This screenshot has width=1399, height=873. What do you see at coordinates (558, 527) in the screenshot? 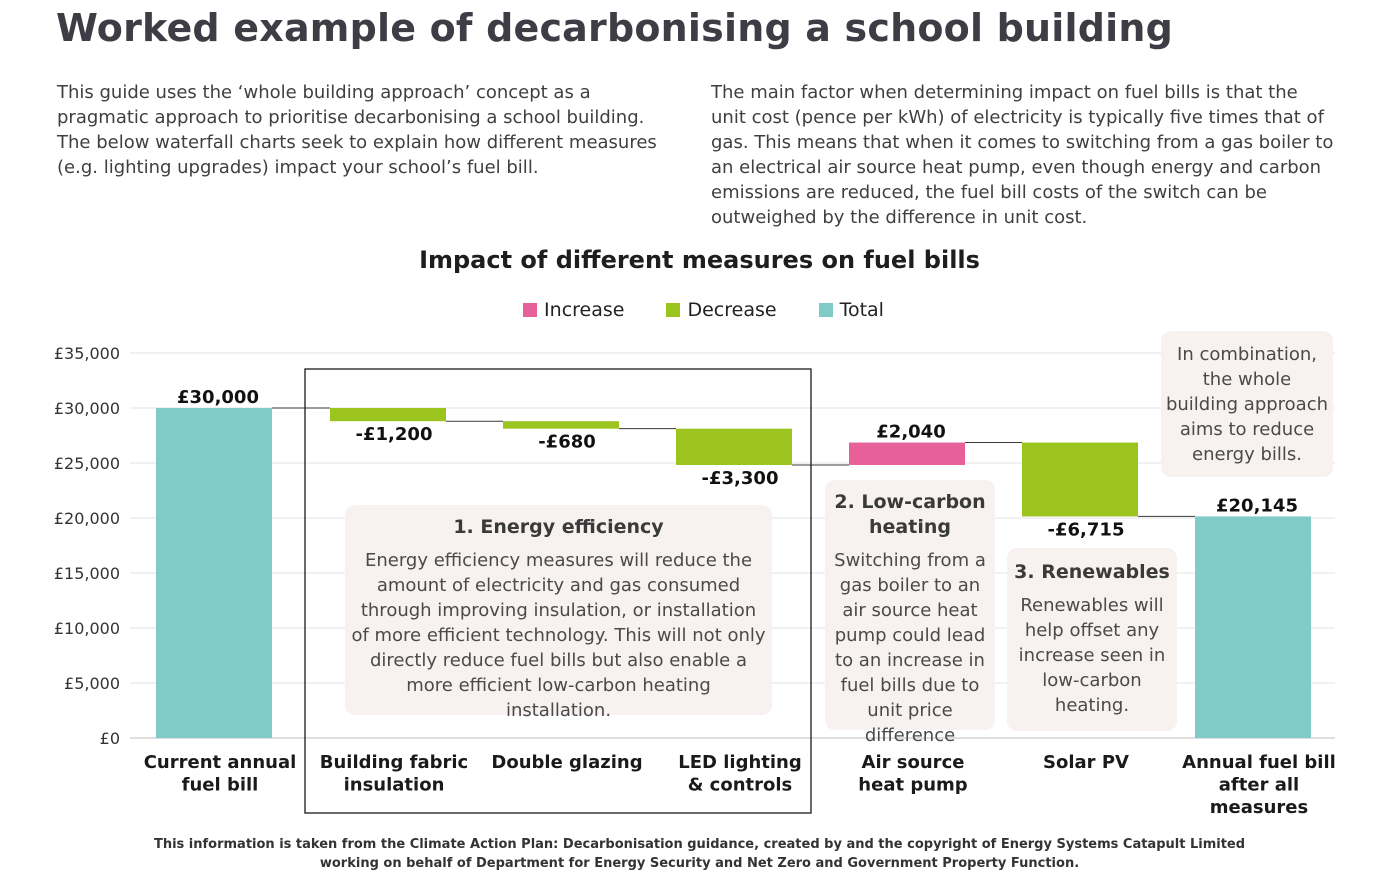
I see `callout-energy-efficiency-heading: 1. Energy efficiency` at bounding box center [558, 527].